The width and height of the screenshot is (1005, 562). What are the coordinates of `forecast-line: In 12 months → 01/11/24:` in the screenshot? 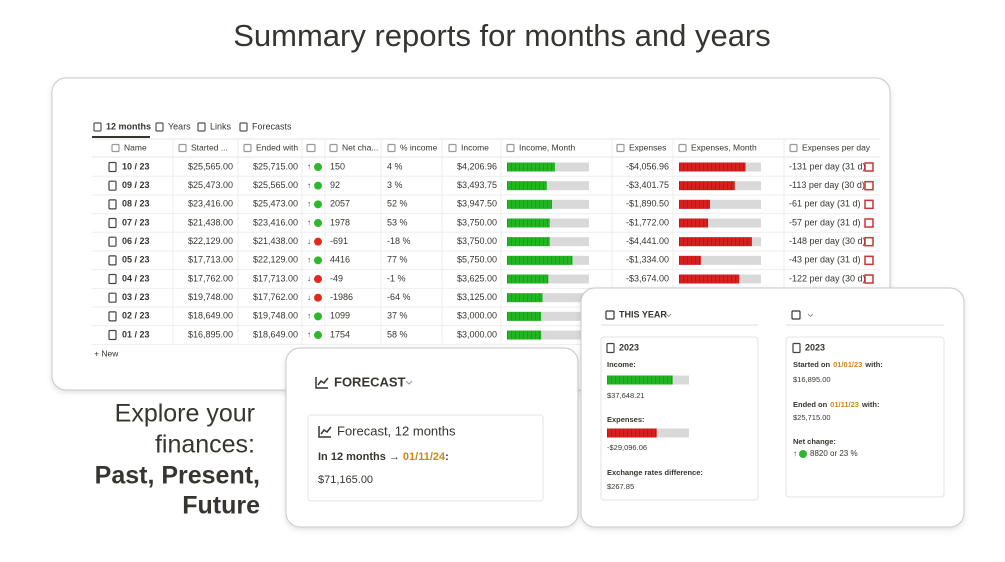 It's located at (383, 457).